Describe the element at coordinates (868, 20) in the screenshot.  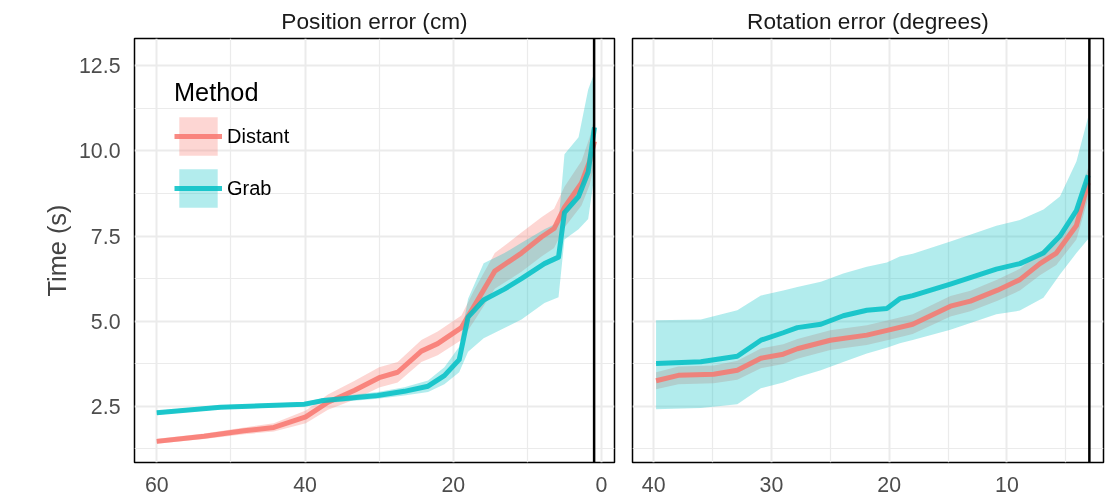
I see `chart-title: Rotation error (degrees)` at that location.